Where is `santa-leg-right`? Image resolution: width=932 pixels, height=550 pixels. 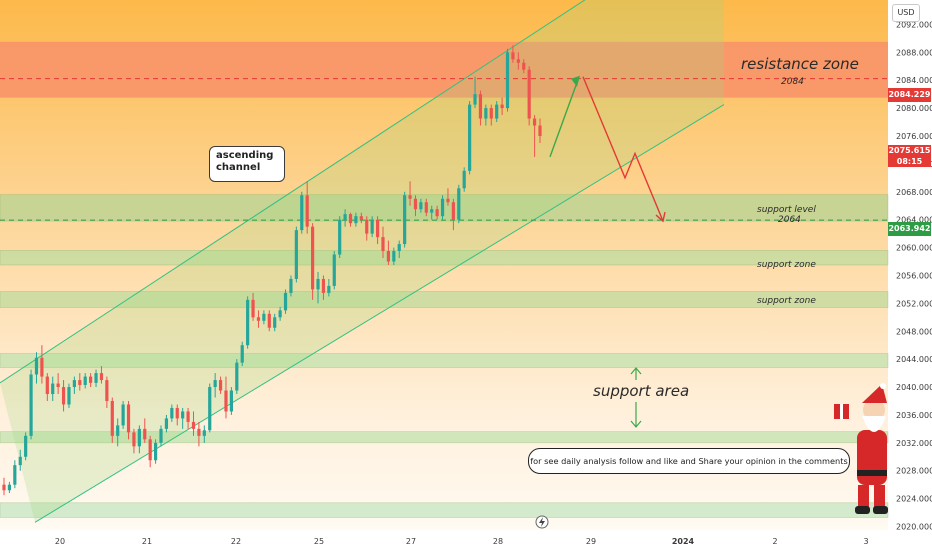 santa-leg-right is located at coordinates (879, 497).